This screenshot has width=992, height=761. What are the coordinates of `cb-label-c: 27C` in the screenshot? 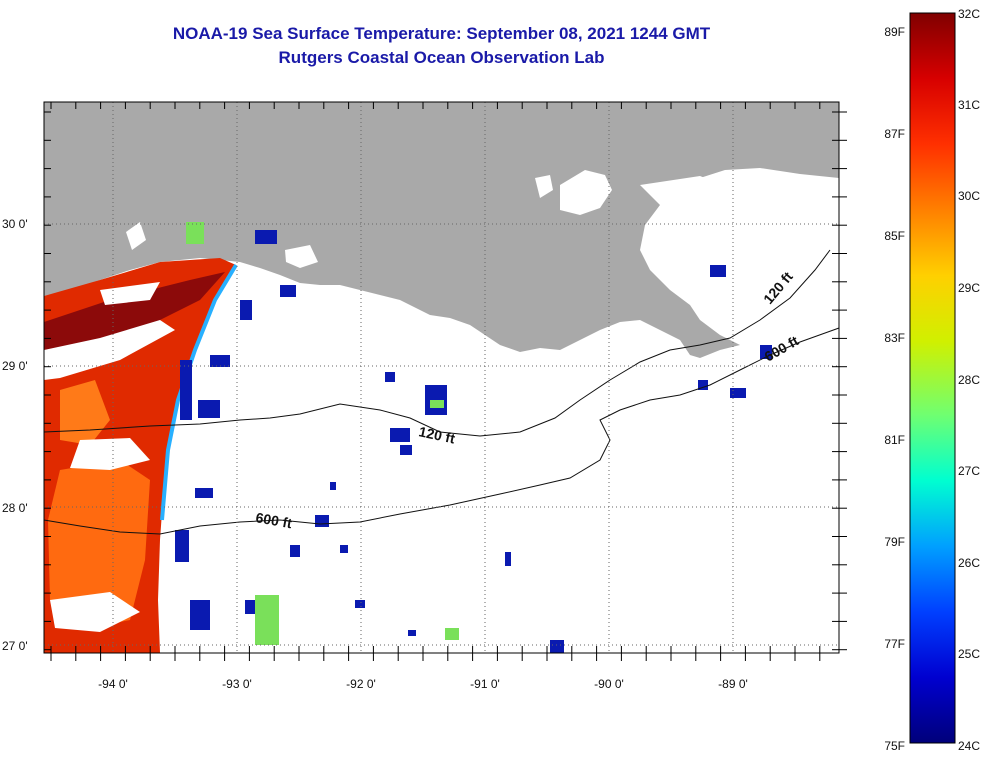 It's located at (969, 471).